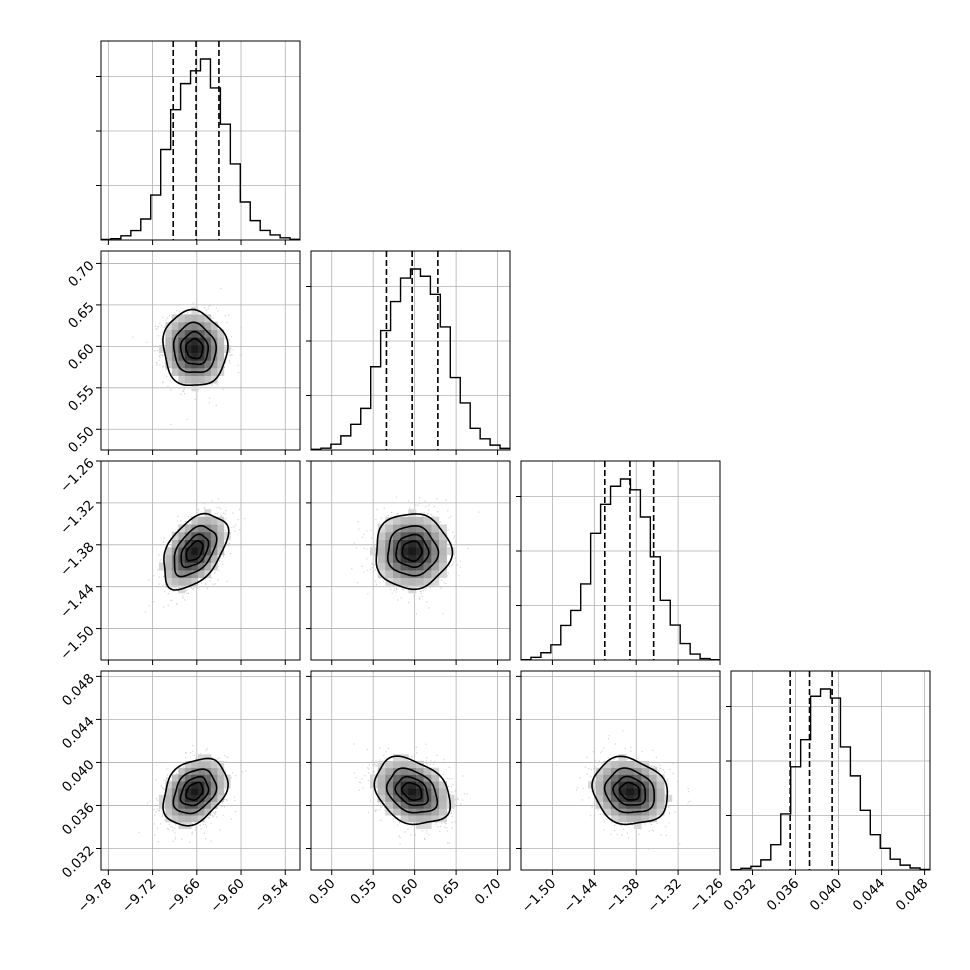  Describe the element at coordinates (664, 896) in the screenshot. I see `x-tick-label: −1.32` at that location.